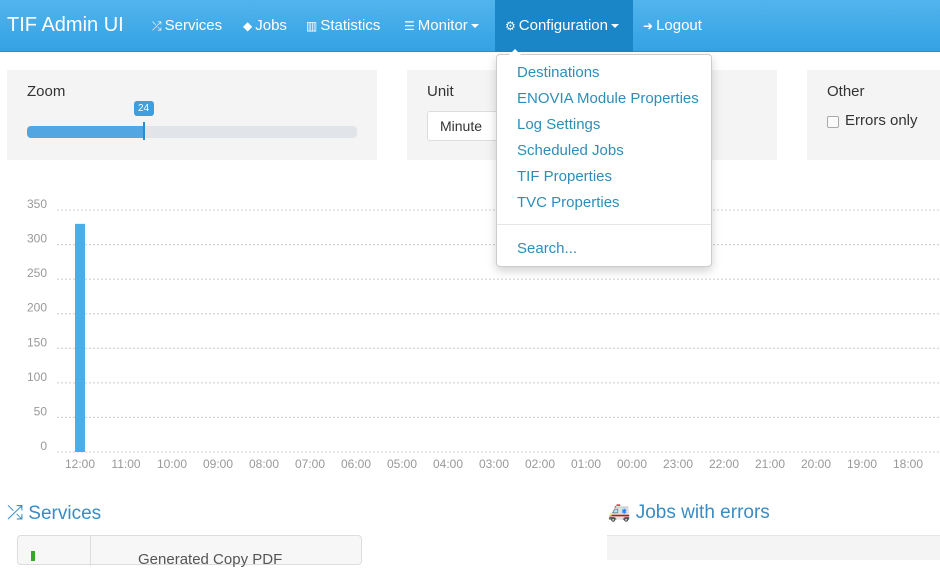 This screenshot has height=568, width=940. What do you see at coordinates (33, 556) in the screenshot?
I see `status-indicator` at bounding box center [33, 556].